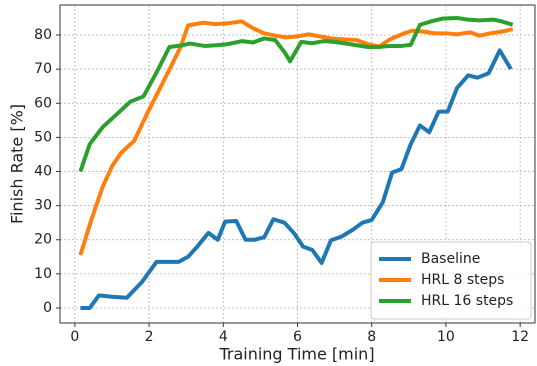  I want to click on y-axis-label: Finish Rate [%], so click(17, 164).